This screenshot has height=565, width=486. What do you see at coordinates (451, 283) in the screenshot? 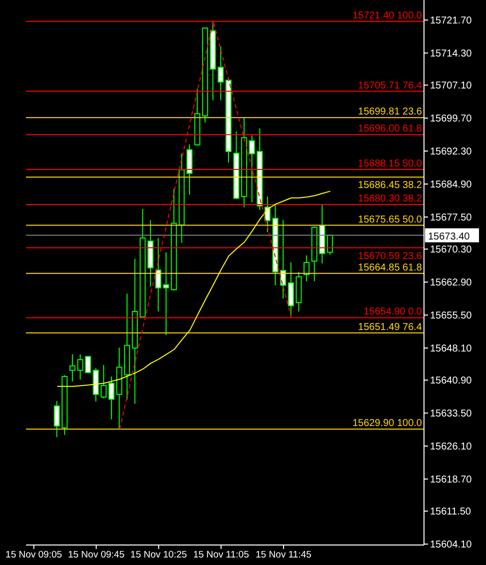
I see `y-tick-label: 15662.90` at bounding box center [451, 283].